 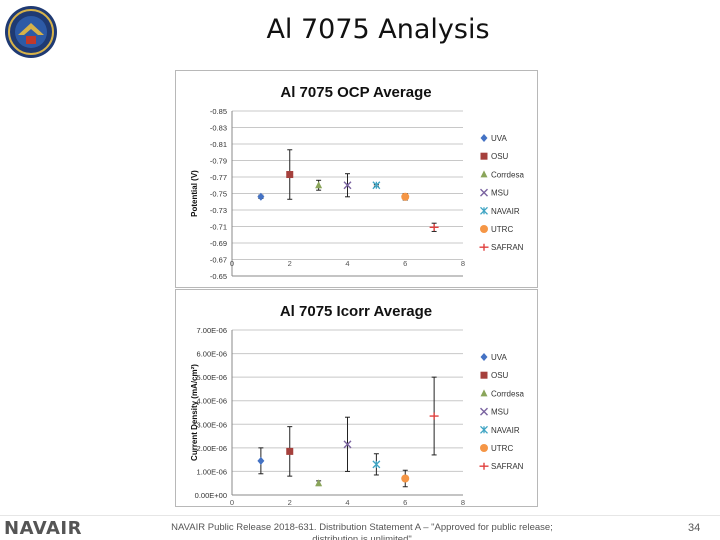 I want to click on icorr-legend-label-safran: SAFRAN, so click(x=507, y=466).